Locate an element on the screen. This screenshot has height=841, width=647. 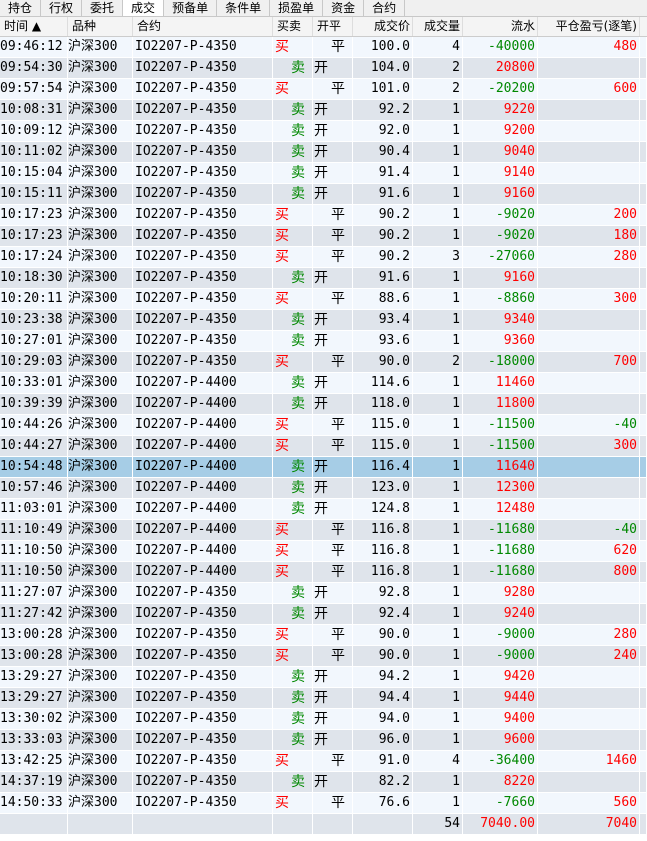
tab-7: 资金 is located at coordinates (344, 8).